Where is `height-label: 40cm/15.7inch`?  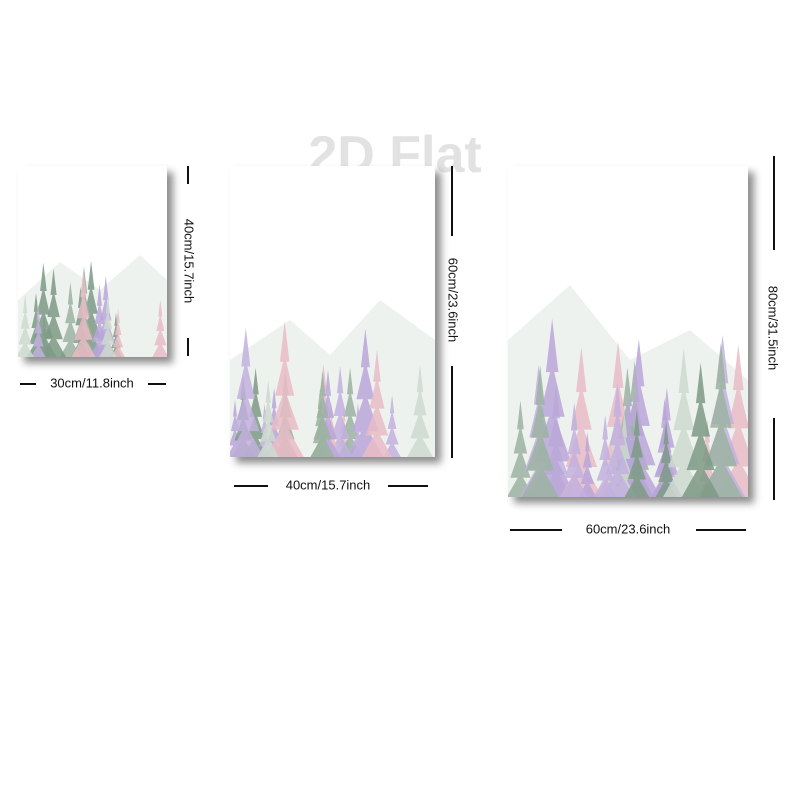
height-label: 40cm/15.7inch is located at coordinates (189, 261).